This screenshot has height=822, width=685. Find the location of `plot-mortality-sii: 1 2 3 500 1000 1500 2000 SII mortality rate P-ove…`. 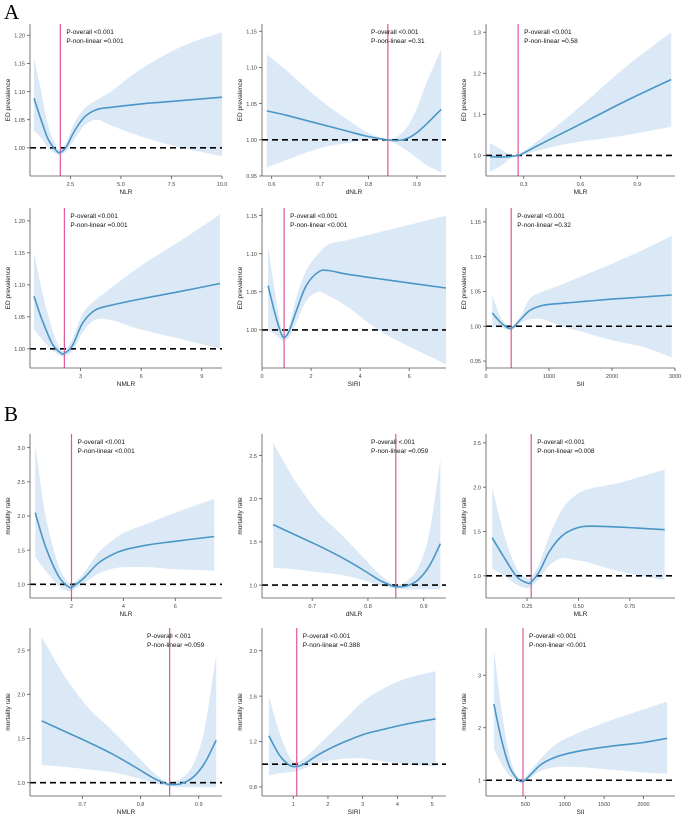

plot-mortality-sii: 1 2 3 500 1000 1500 2000 SII mortality rate P-ove… is located at coordinates (570, 720).